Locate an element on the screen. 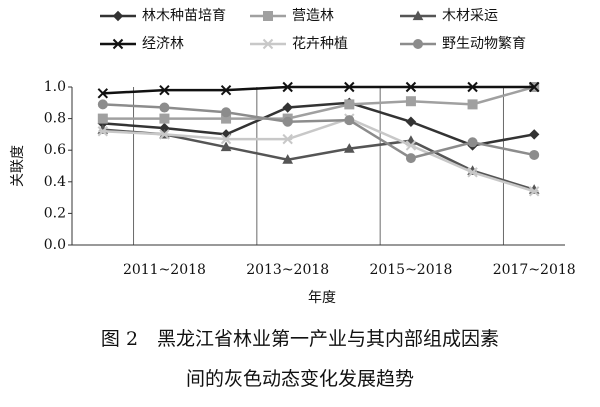 The image size is (600, 407). y-tick-label: 0.6 is located at coordinates (55, 150).